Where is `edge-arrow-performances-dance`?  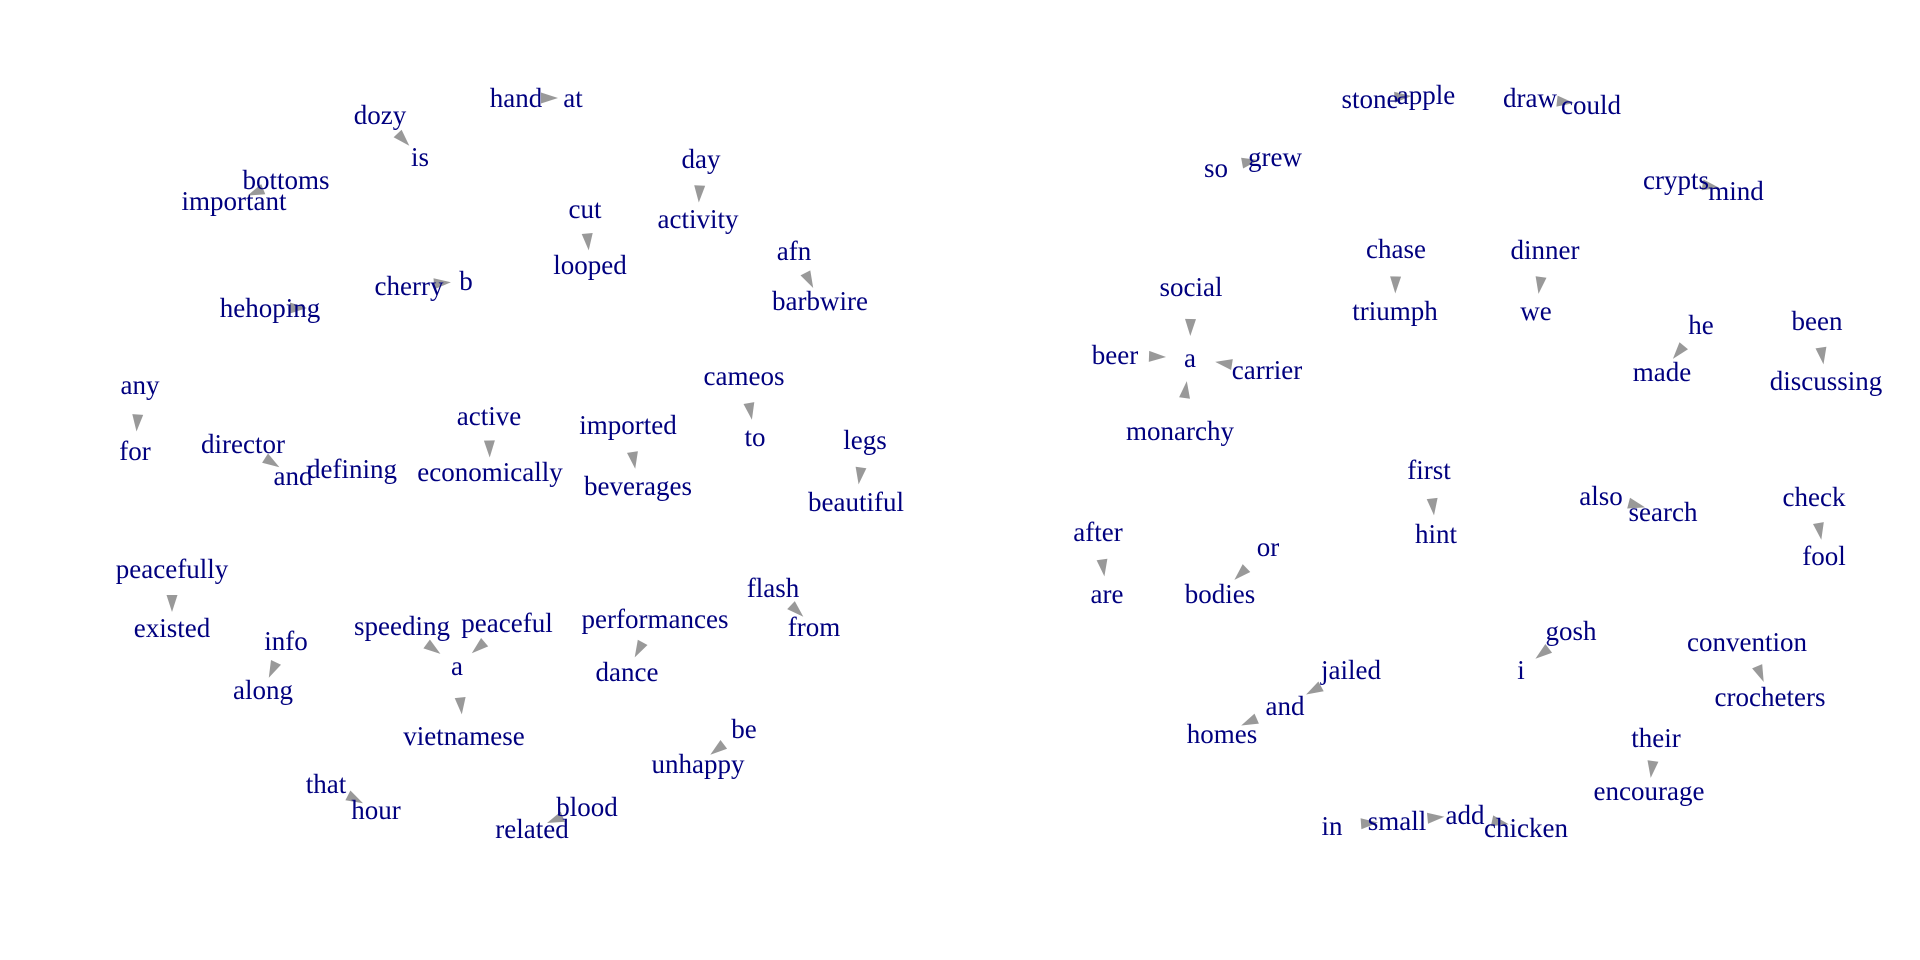
edge-arrow-performances-dance is located at coordinates (641, 648).